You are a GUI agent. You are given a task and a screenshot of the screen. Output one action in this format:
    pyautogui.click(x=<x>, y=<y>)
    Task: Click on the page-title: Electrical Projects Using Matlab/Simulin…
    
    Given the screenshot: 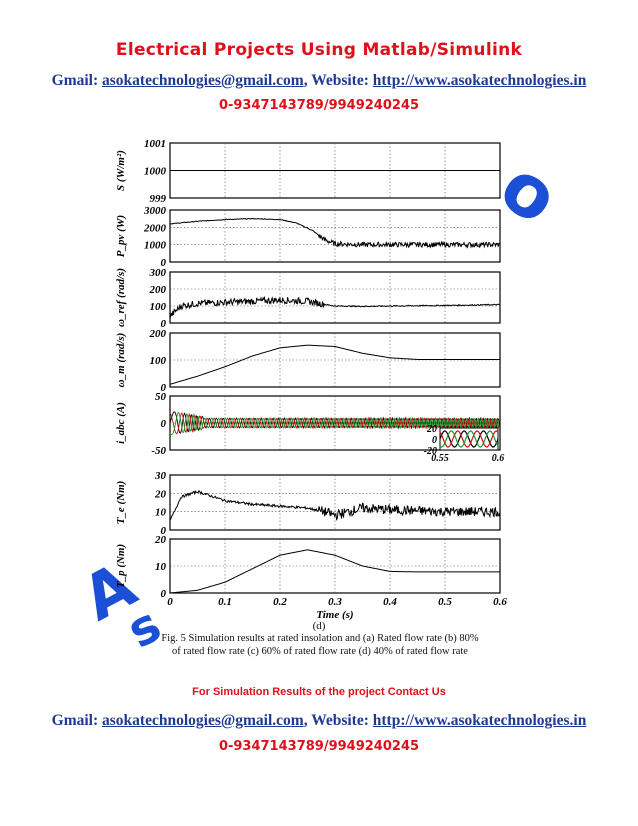 What is the action you would take?
    pyautogui.click(x=319, y=50)
    